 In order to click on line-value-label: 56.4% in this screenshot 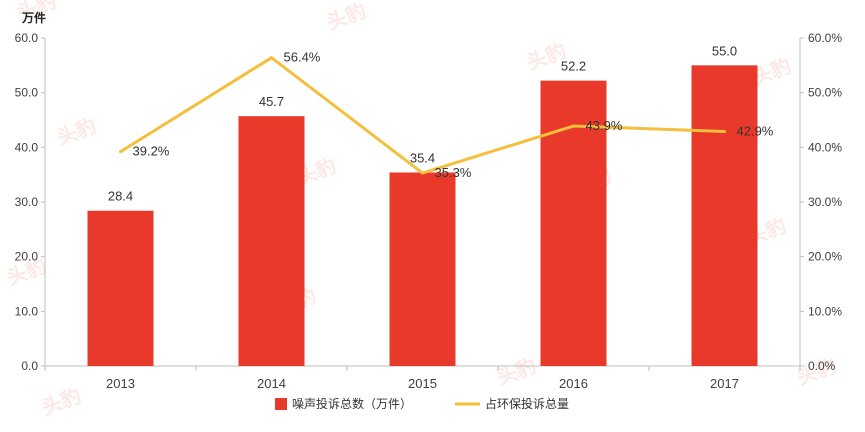, I will do `click(302, 57)`.